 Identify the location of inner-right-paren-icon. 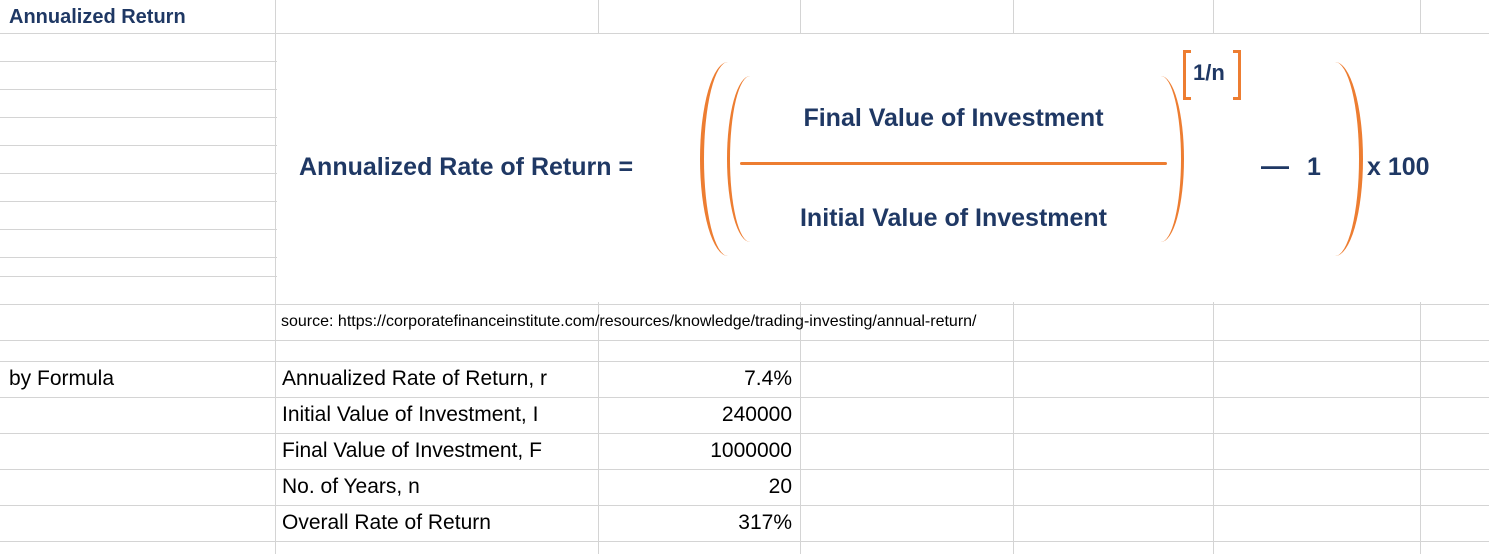
(1172, 159).